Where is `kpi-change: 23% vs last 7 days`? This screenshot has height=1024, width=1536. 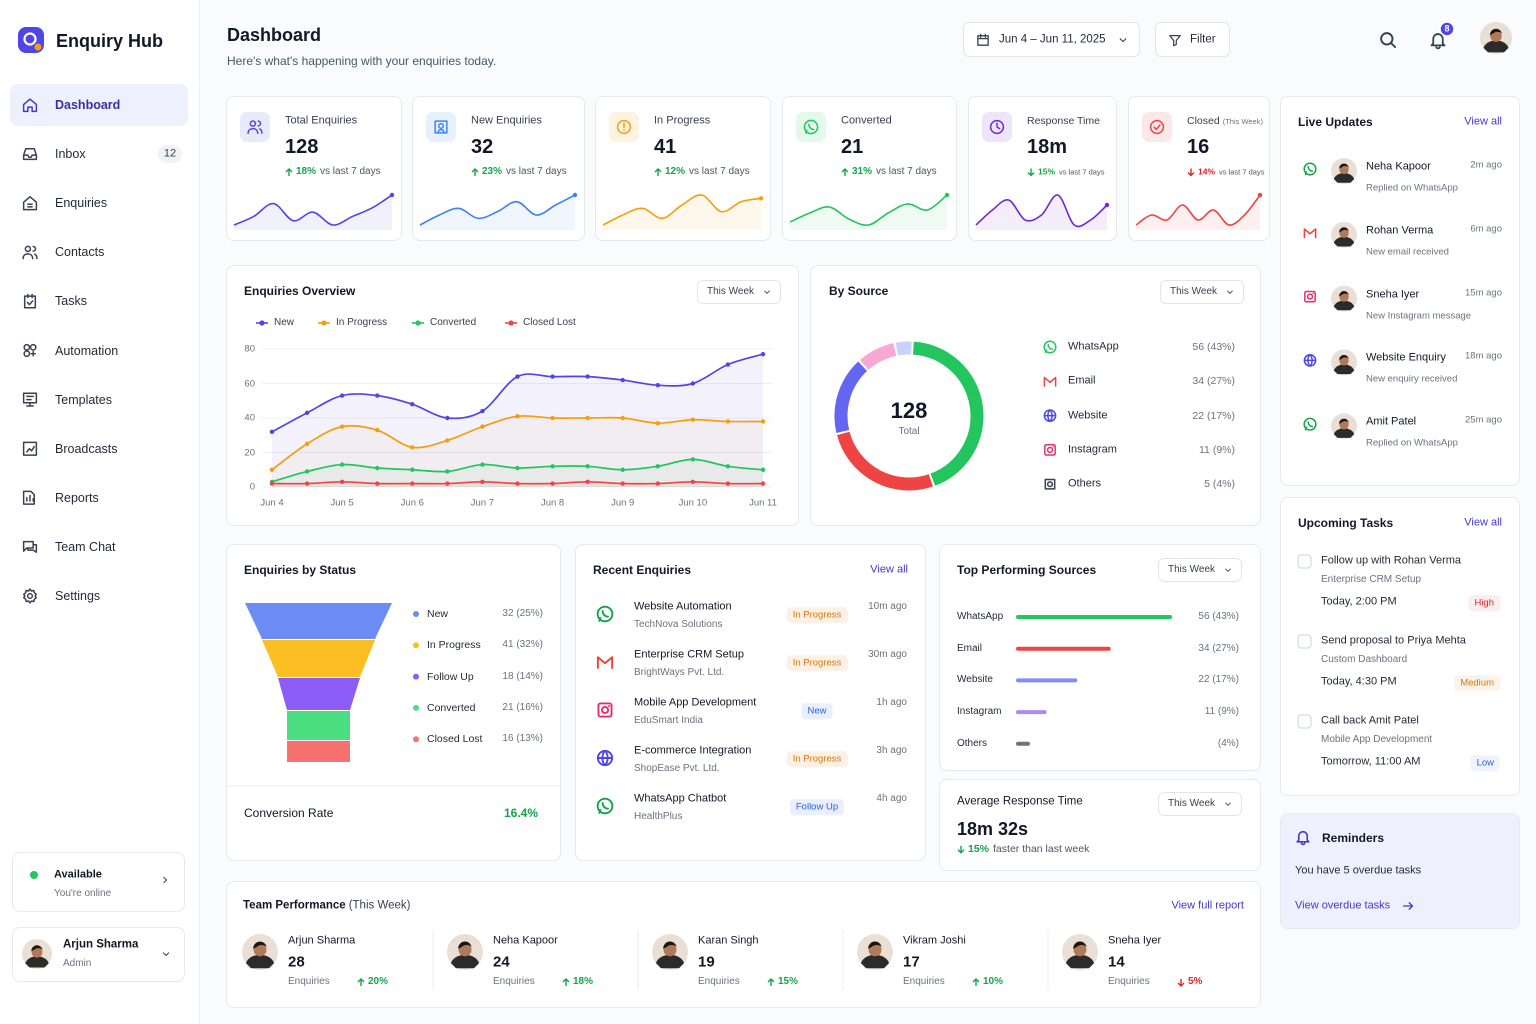 kpi-change: 23% vs last 7 days is located at coordinates (519, 172).